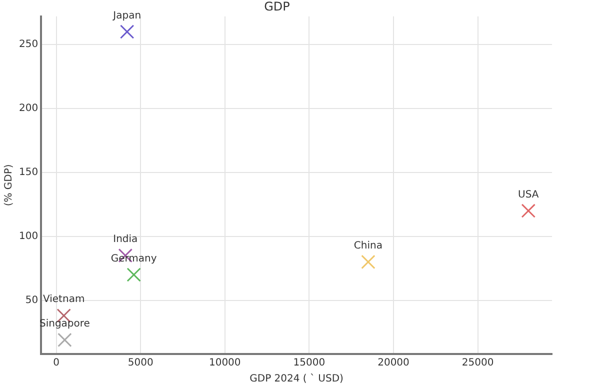 This screenshot has height=386, width=600. I want to click on x-tick-label: 20000, so click(394, 363).